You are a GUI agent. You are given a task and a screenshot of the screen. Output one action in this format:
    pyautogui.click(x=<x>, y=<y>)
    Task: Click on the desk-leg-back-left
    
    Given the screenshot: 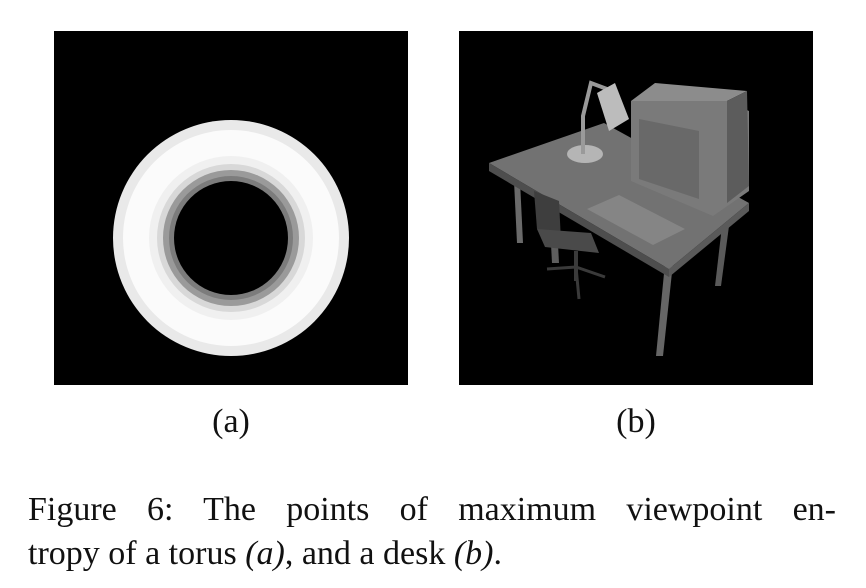 What is the action you would take?
    pyautogui.click(x=518, y=212)
    